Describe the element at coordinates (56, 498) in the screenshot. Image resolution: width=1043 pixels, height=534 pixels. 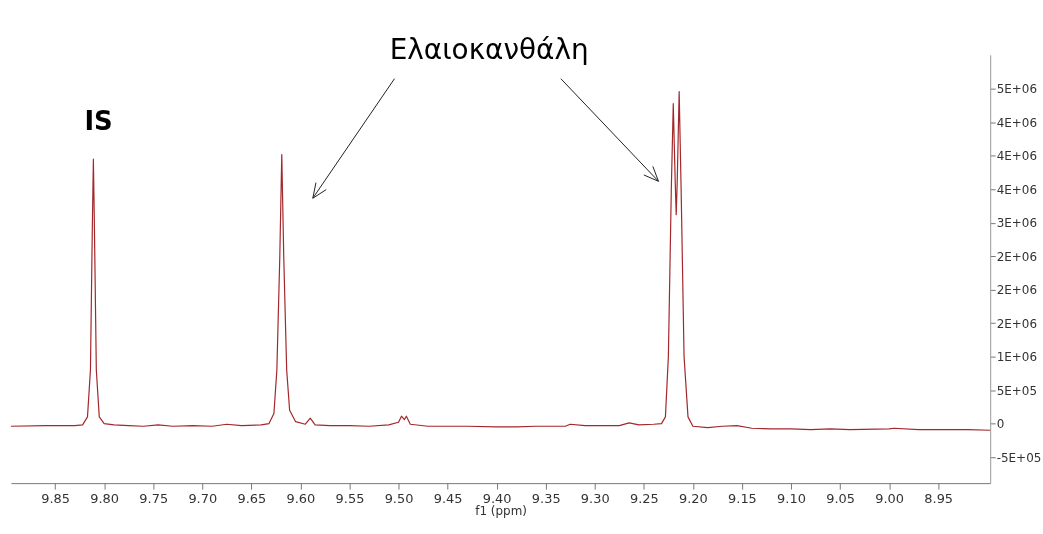
I see `x-tick-label: 9.85` at that location.